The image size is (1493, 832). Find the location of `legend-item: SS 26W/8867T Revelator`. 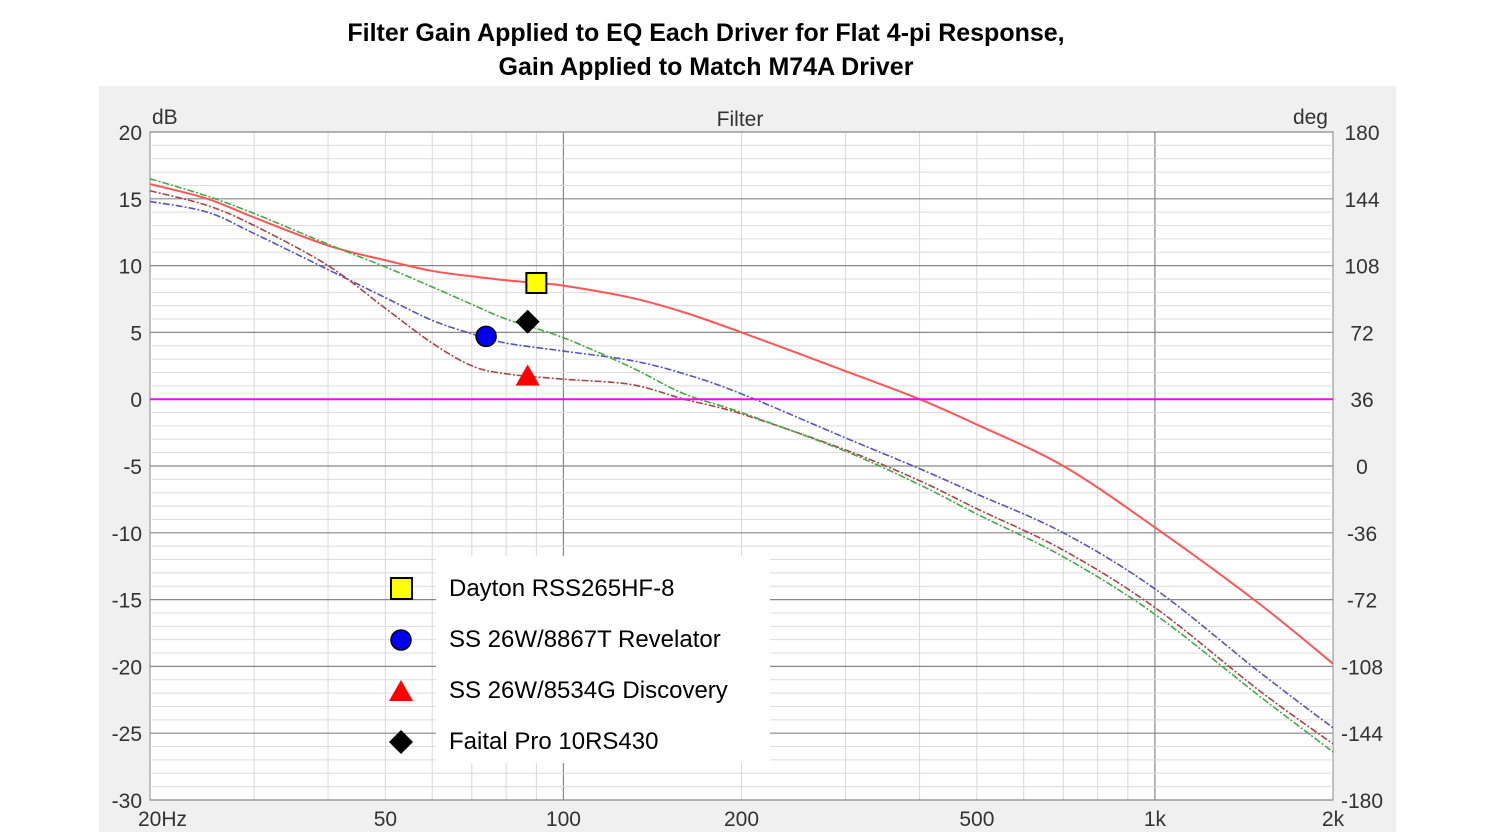

legend-item: SS 26W/8867T Revelator is located at coordinates (580, 639).